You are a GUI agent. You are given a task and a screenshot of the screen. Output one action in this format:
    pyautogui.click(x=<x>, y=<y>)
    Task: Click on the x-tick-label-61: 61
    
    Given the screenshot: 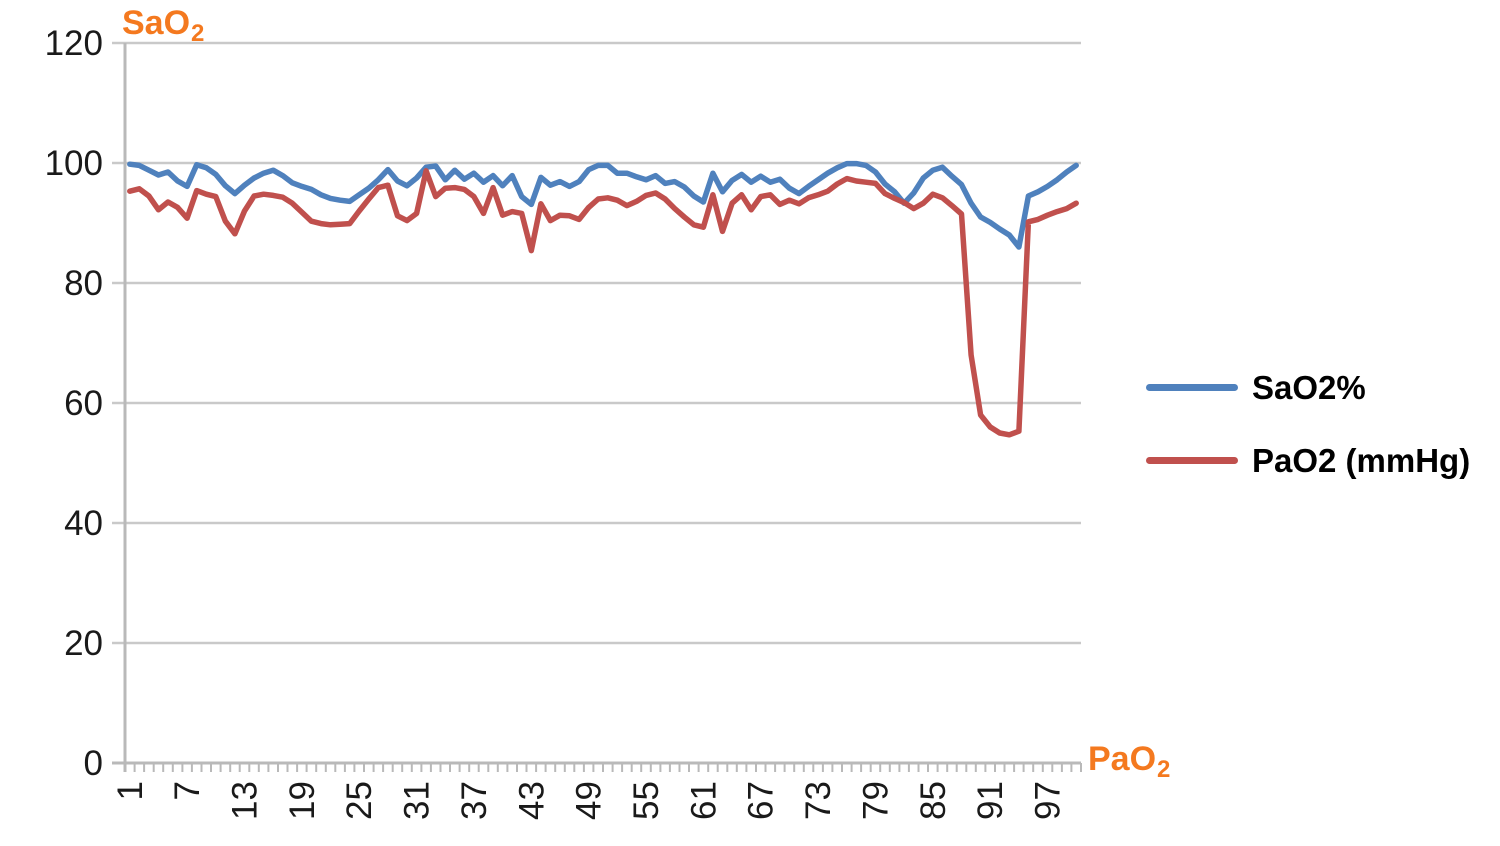 What is the action you would take?
    pyautogui.click(x=703, y=800)
    